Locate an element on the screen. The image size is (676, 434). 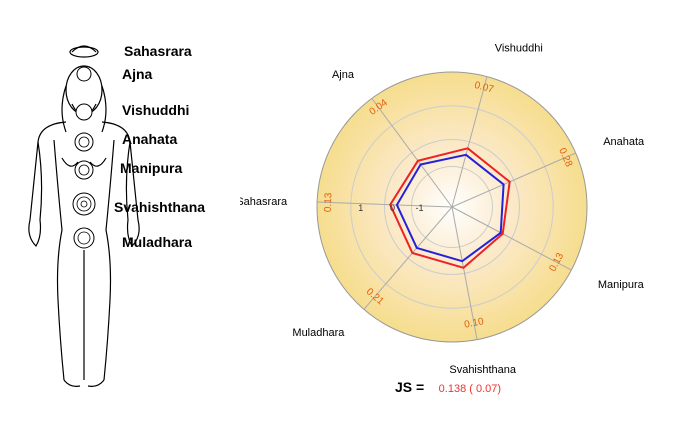
chakra-label-vishuddhi: Vishuddhi is located at coordinates (156, 110).